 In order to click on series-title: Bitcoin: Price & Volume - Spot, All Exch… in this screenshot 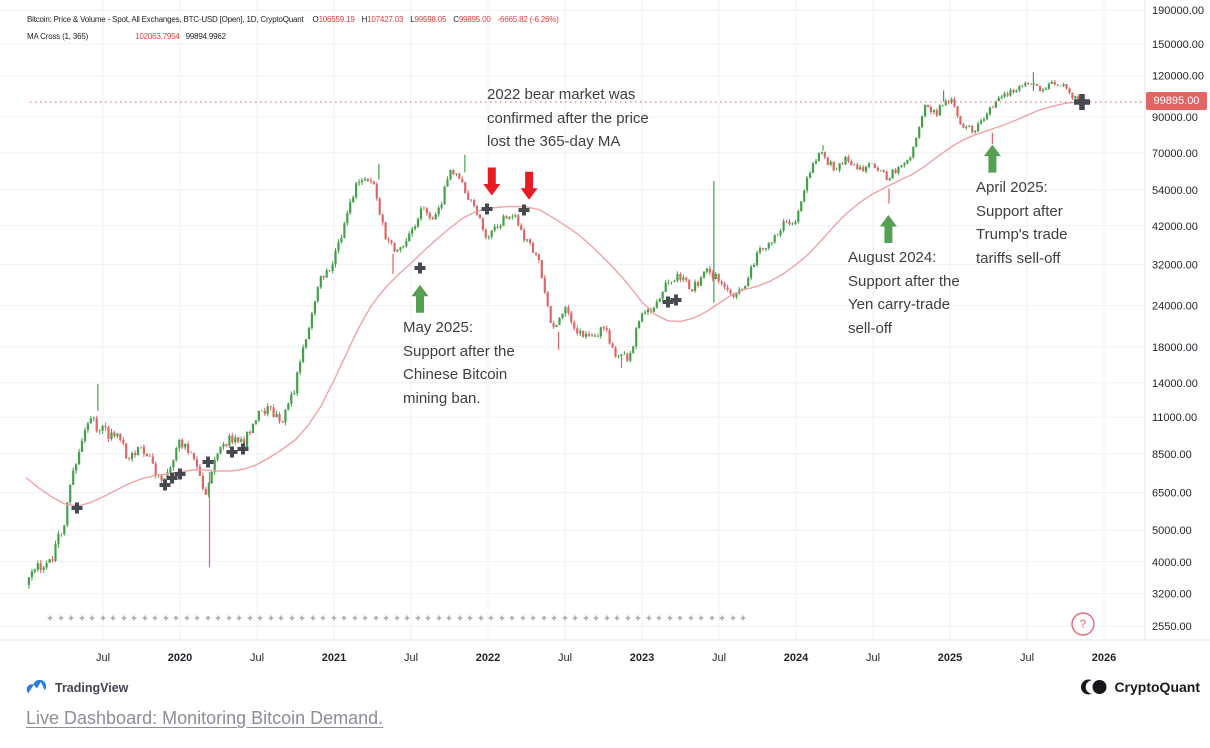, I will do `click(165, 19)`.